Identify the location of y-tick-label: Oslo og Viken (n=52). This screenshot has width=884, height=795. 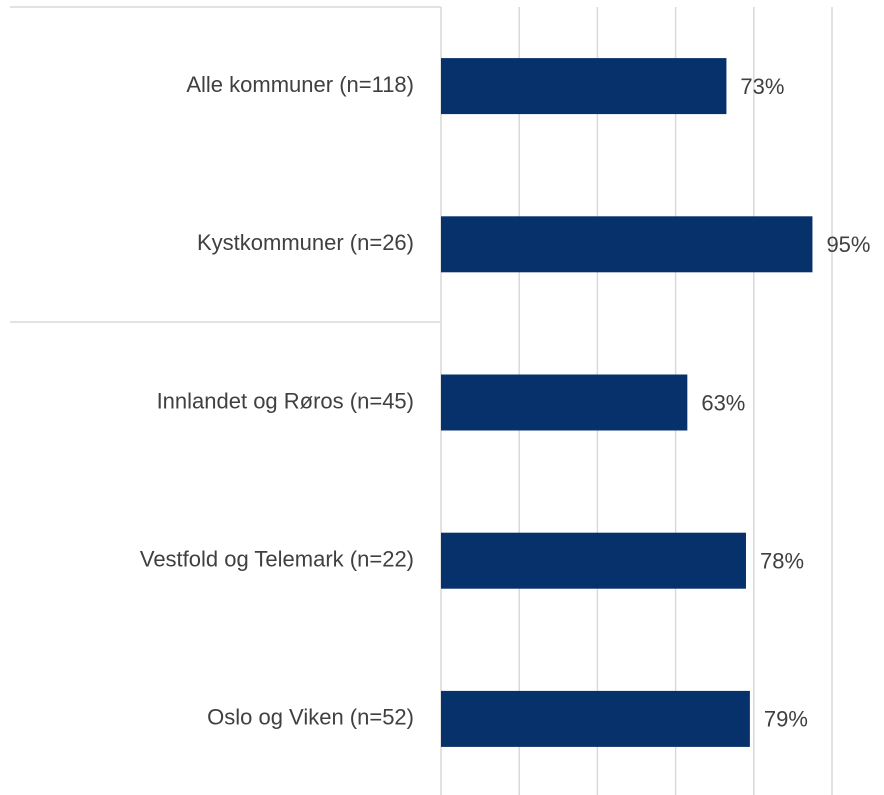
(310, 717).